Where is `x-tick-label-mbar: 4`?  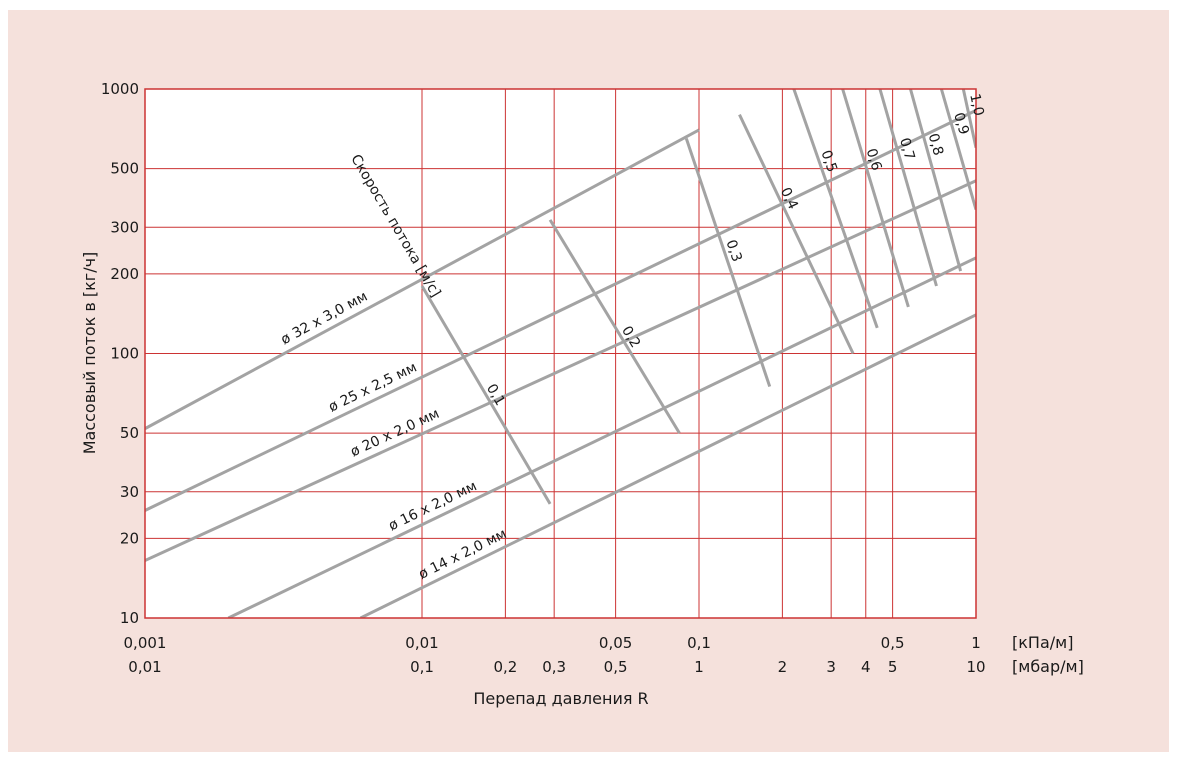
x-tick-label-mbar: 4 is located at coordinates (866, 667).